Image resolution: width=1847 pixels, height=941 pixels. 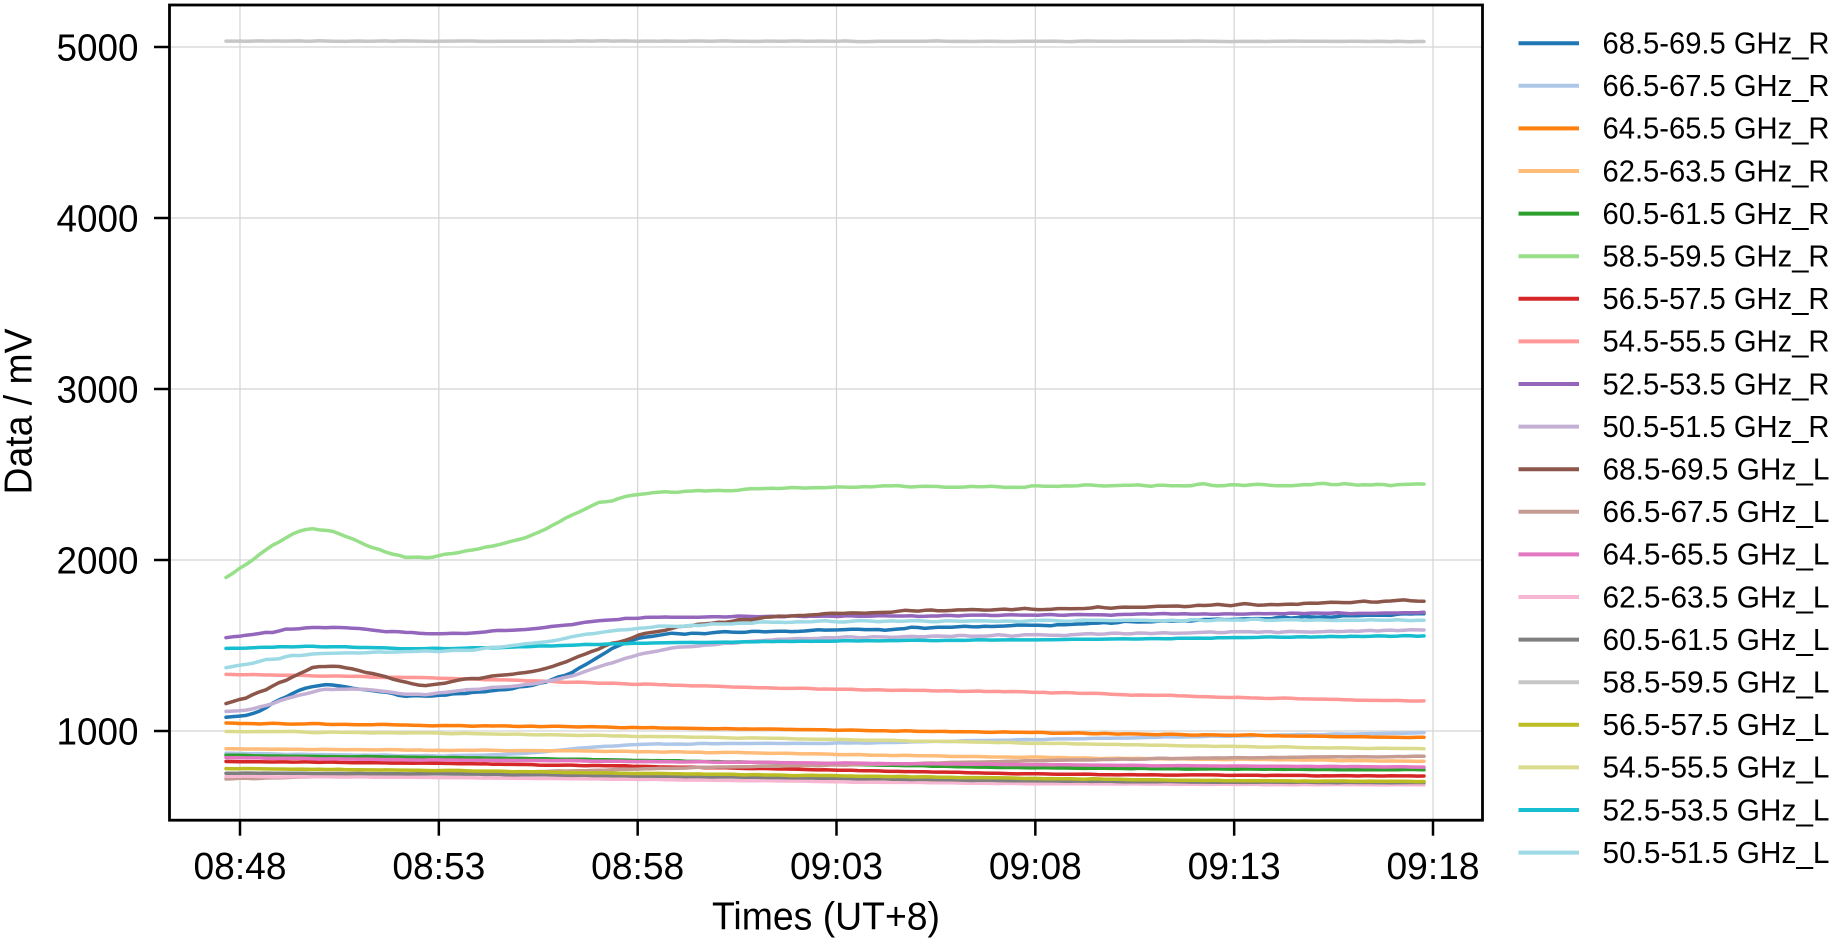 What do you see at coordinates (1035, 867) in the screenshot?
I see `svg-text: 09:08` at bounding box center [1035, 867].